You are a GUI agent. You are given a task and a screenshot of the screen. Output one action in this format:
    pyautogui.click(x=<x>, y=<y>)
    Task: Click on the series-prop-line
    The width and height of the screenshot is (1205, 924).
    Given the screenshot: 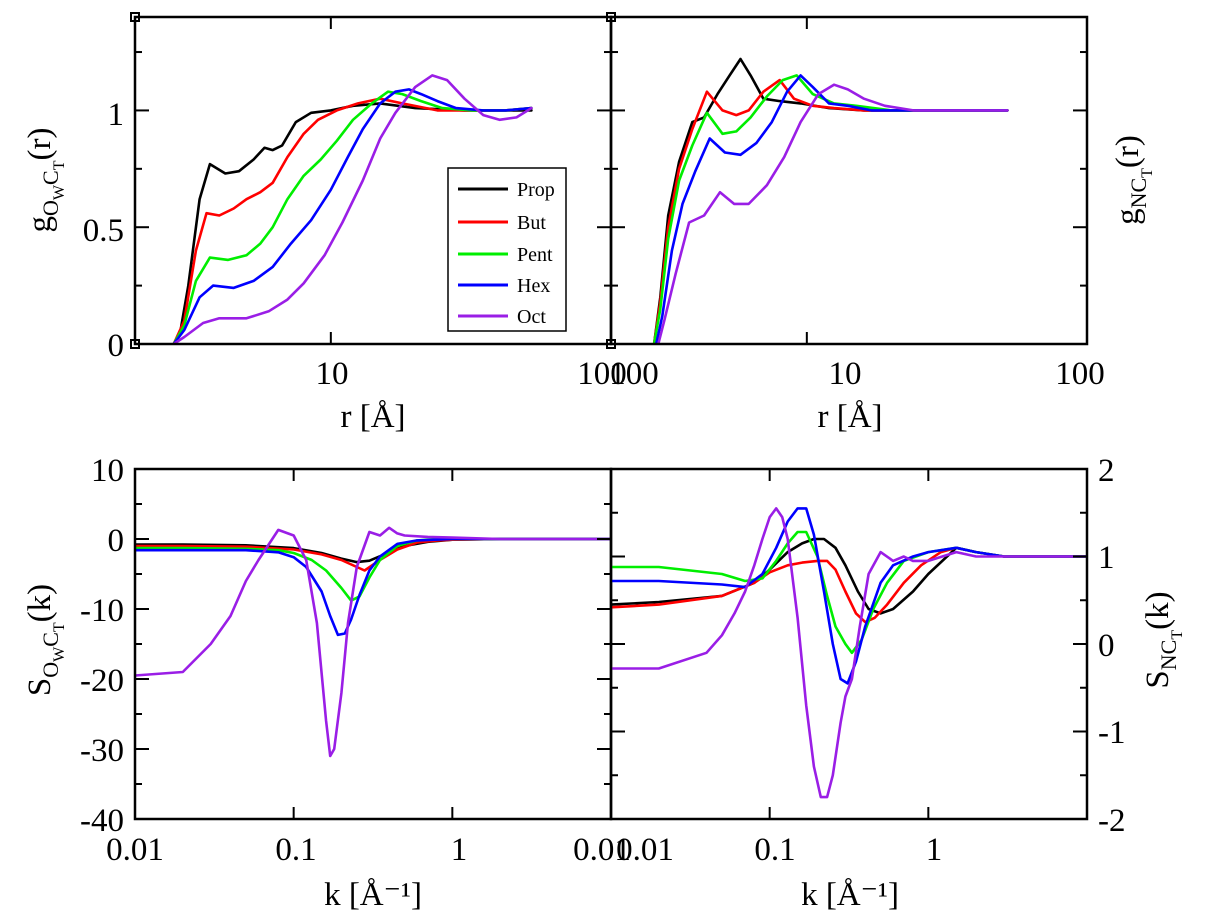 What is the action you would take?
    pyautogui.click(x=352, y=223)
    